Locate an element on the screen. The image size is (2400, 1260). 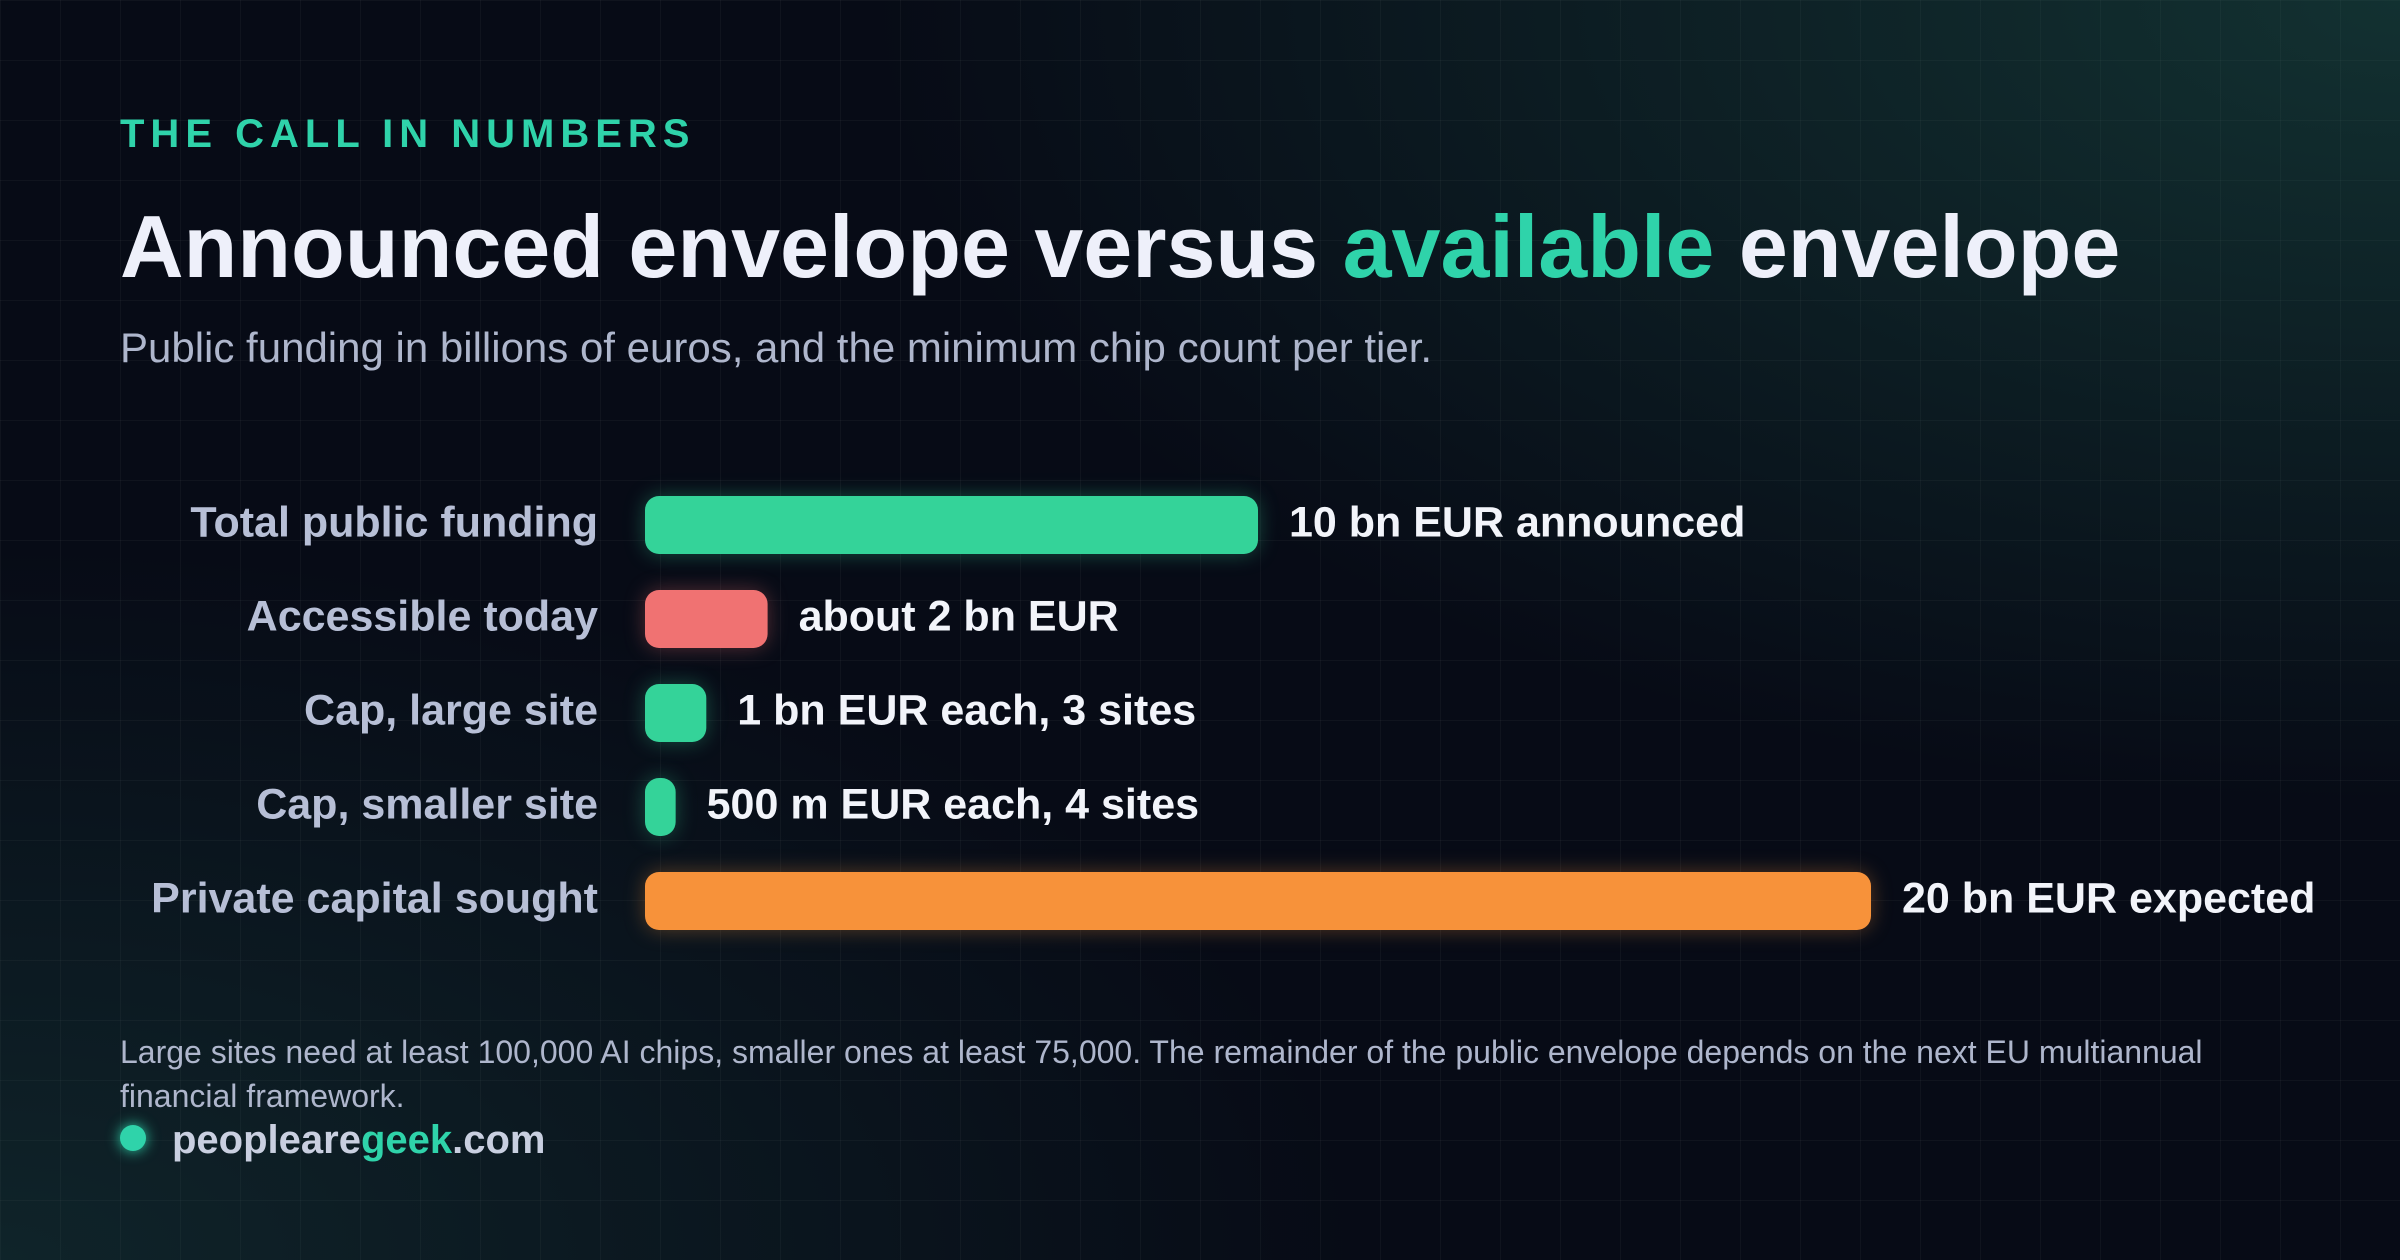
value-label: about 2 bn EUR is located at coordinates (959, 616).